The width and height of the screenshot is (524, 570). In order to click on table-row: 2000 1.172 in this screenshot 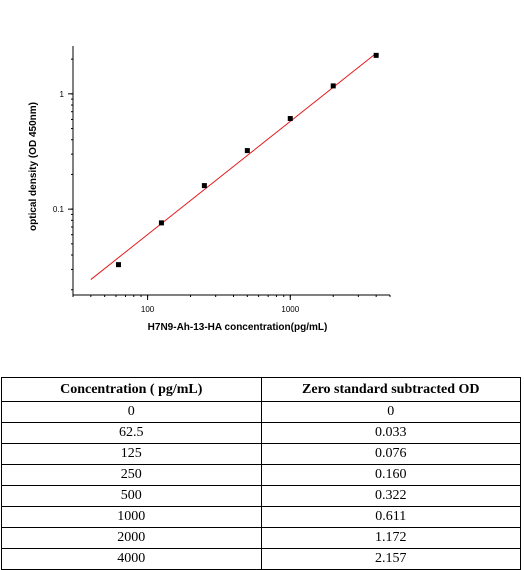, I will do `click(261, 538)`.